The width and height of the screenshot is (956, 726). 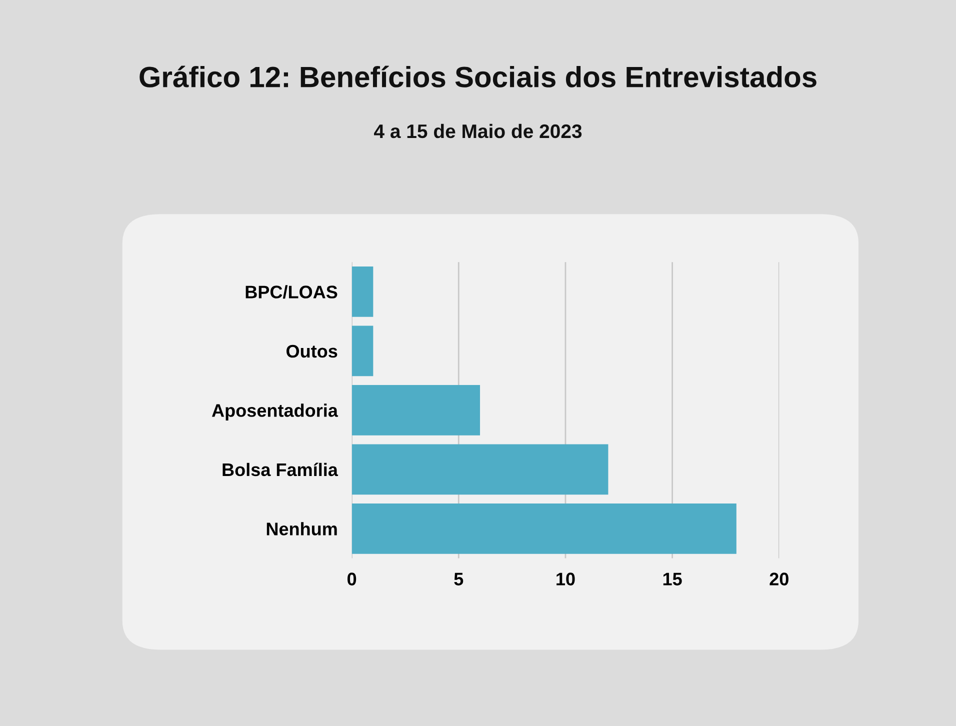 What do you see at coordinates (301, 529) in the screenshot?
I see `y-tick-label: Nenhum` at bounding box center [301, 529].